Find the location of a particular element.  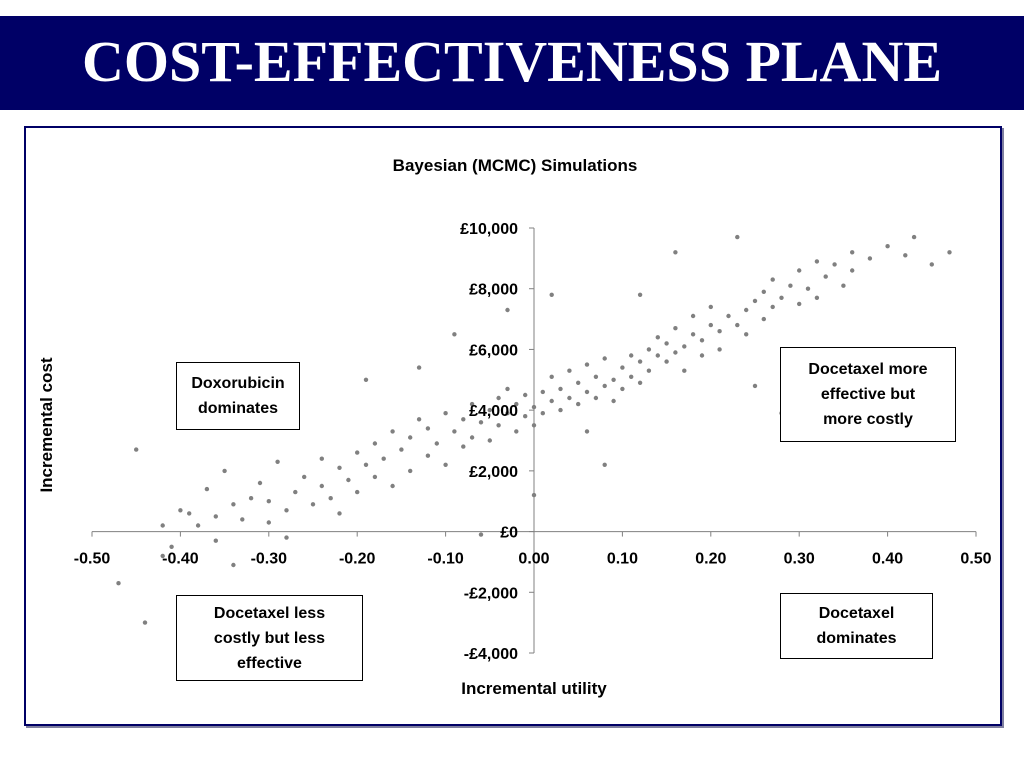

y-tick-label: £8,000 is located at coordinates (493, 290).